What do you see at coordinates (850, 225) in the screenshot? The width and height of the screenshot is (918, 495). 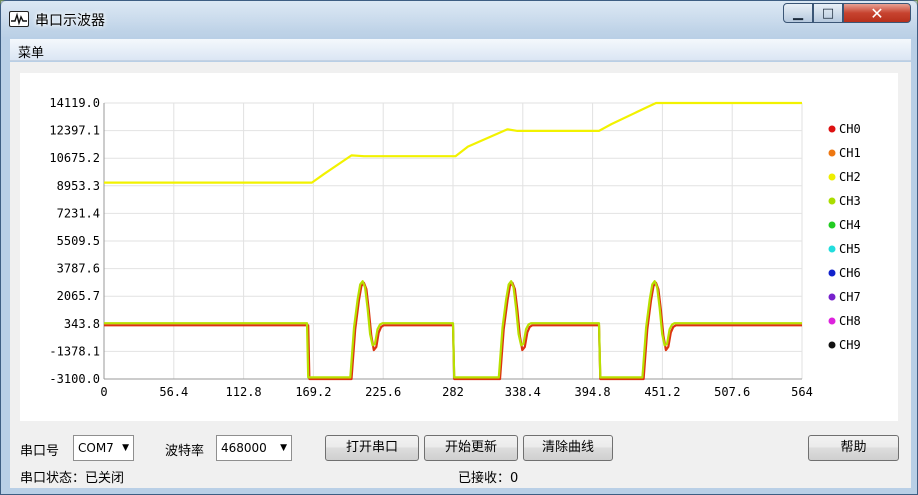 I see `legend-label-ch4: CH4` at bounding box center [850, 225].